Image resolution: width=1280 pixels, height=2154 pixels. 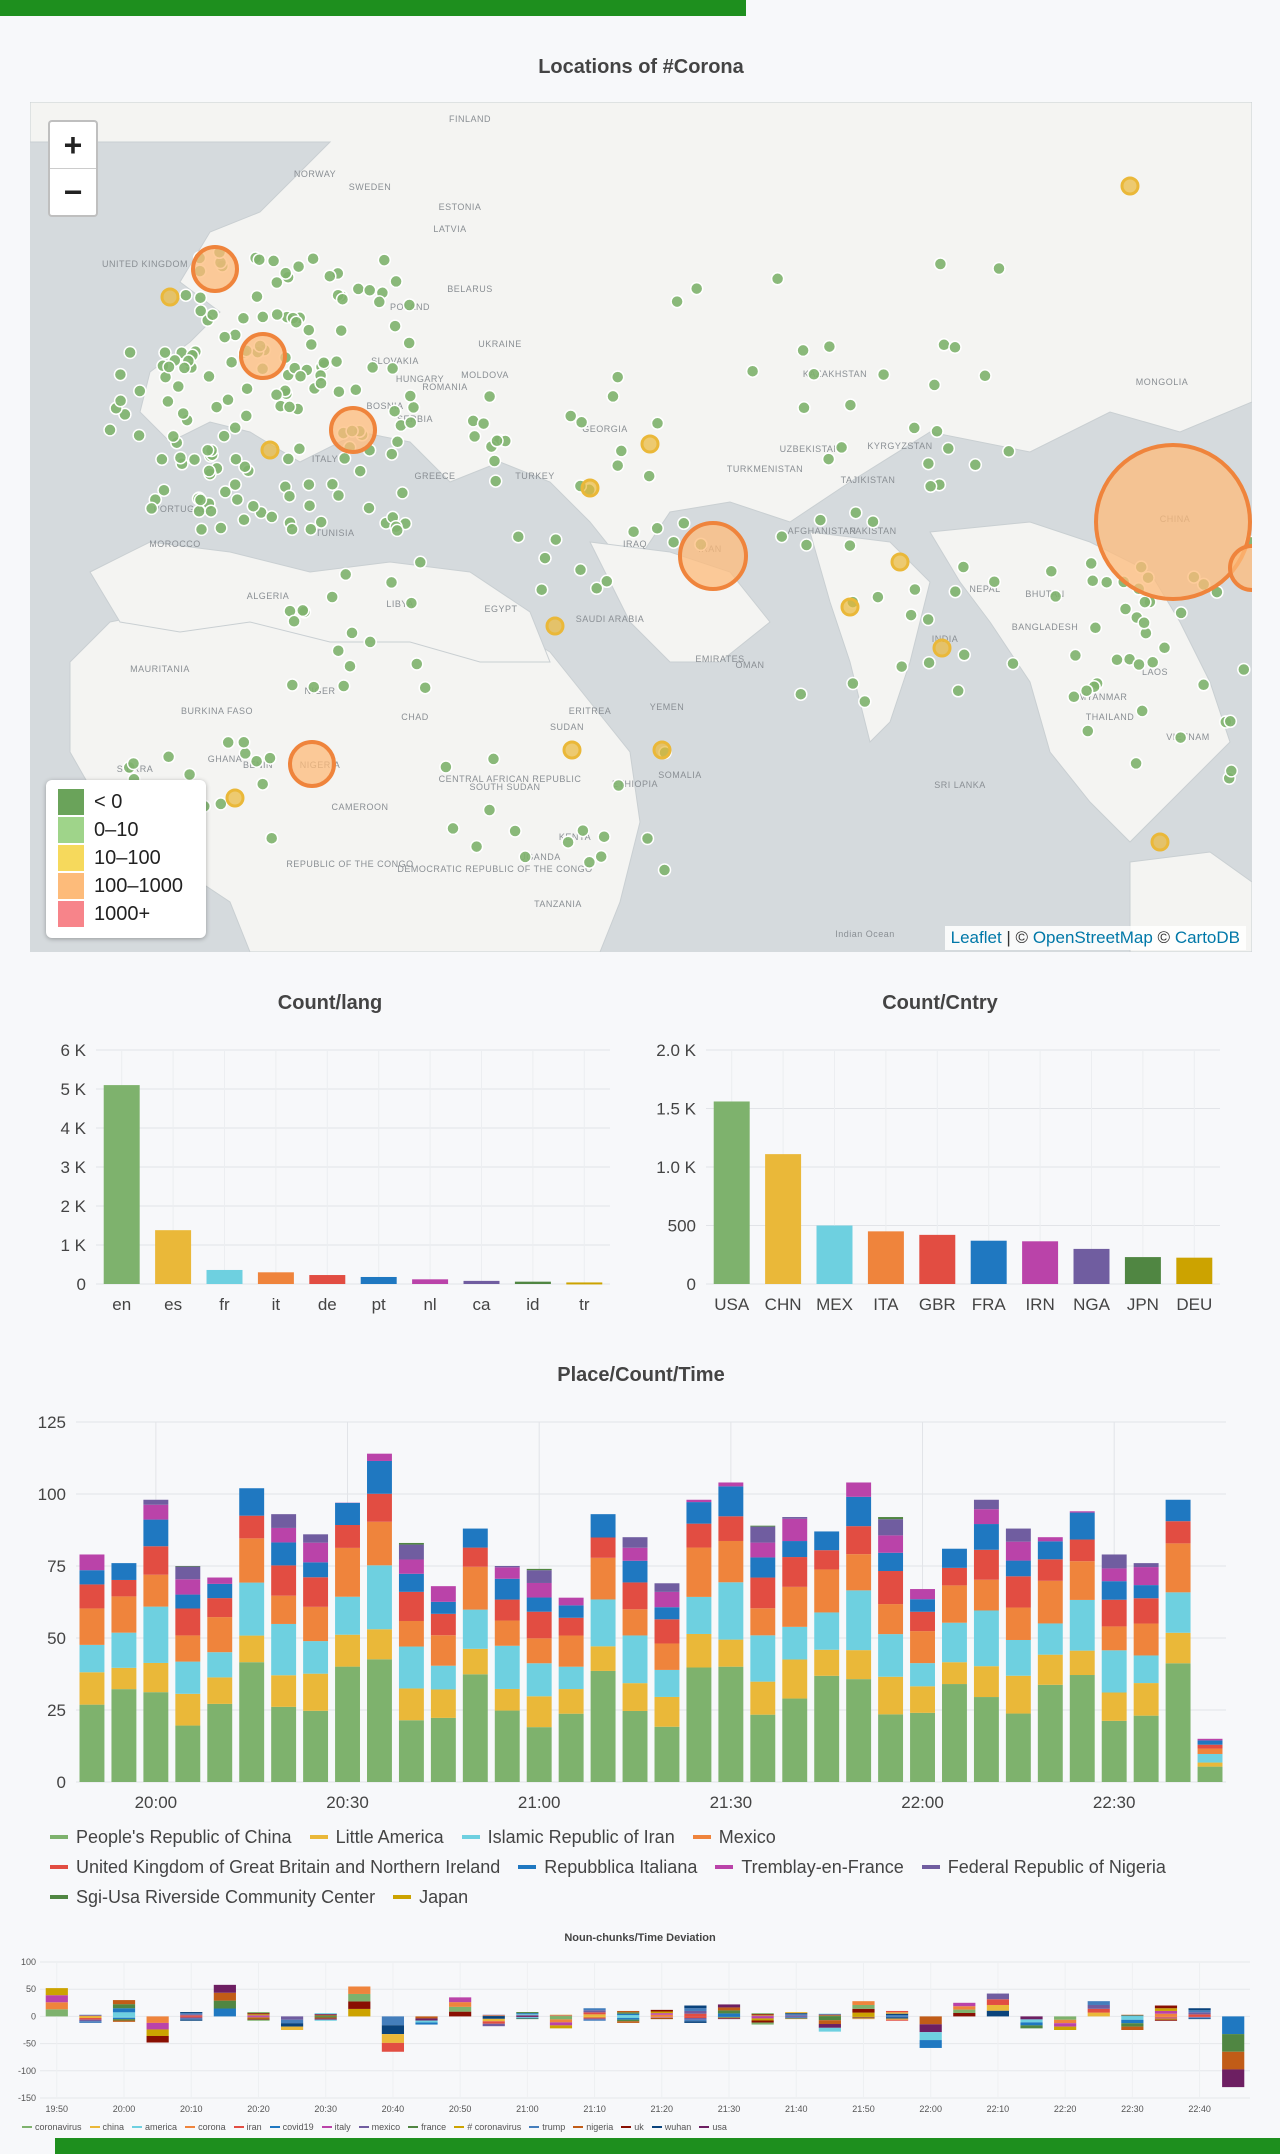 I want to click on legend-item: Federal Republic of Nigeria, so click(x=1043, y=1867).